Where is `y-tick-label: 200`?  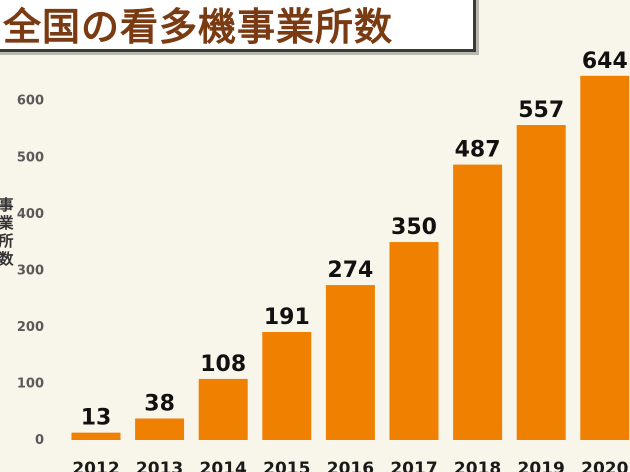 y-tick-label: 200 is located at coordinates (30, 327).